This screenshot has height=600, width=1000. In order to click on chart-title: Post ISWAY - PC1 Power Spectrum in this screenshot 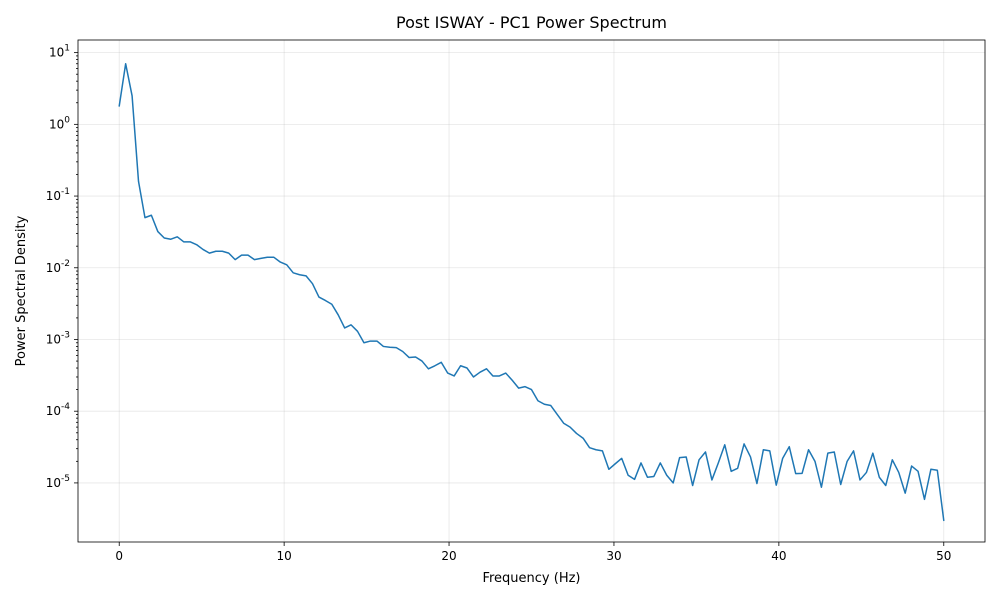, I will do `click(531, 22)`.